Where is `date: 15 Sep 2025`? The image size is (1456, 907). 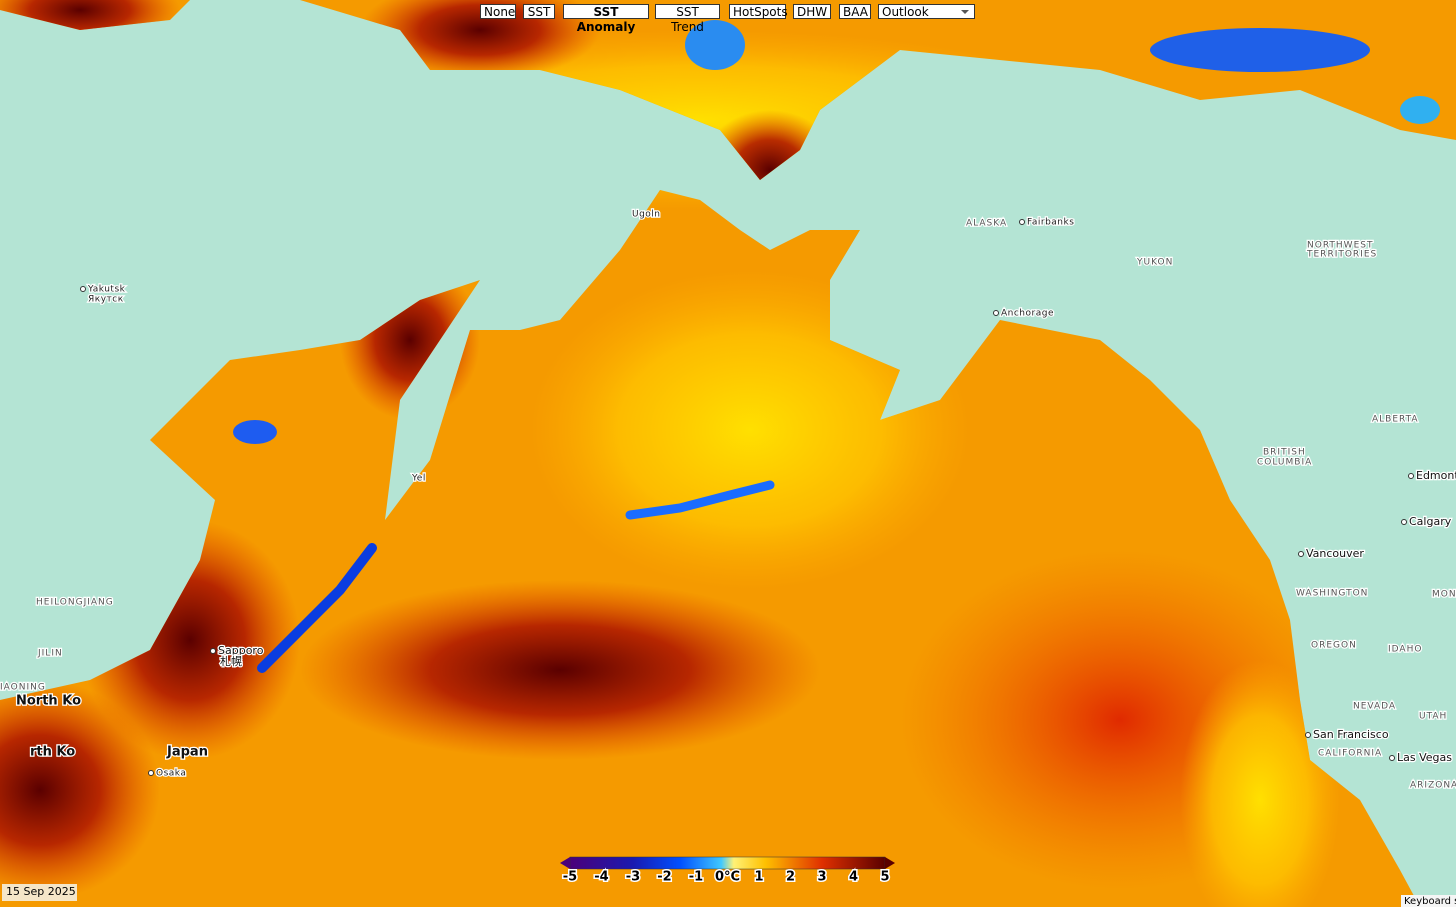 date: 15 Sep 2025 is located at coordinates (41, 891).